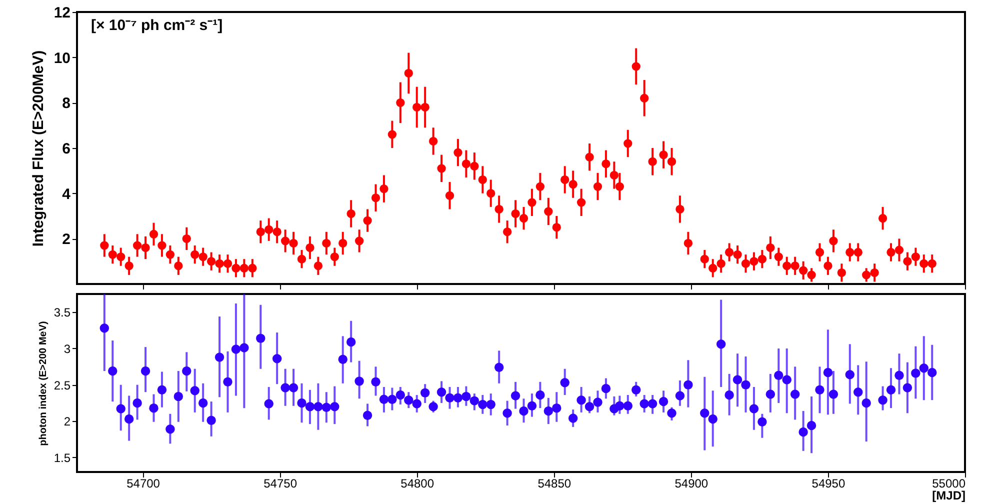  Describe the element at coordinates (281, 483) in the screenshot. I see `x-tick-label: 54750` at that location.